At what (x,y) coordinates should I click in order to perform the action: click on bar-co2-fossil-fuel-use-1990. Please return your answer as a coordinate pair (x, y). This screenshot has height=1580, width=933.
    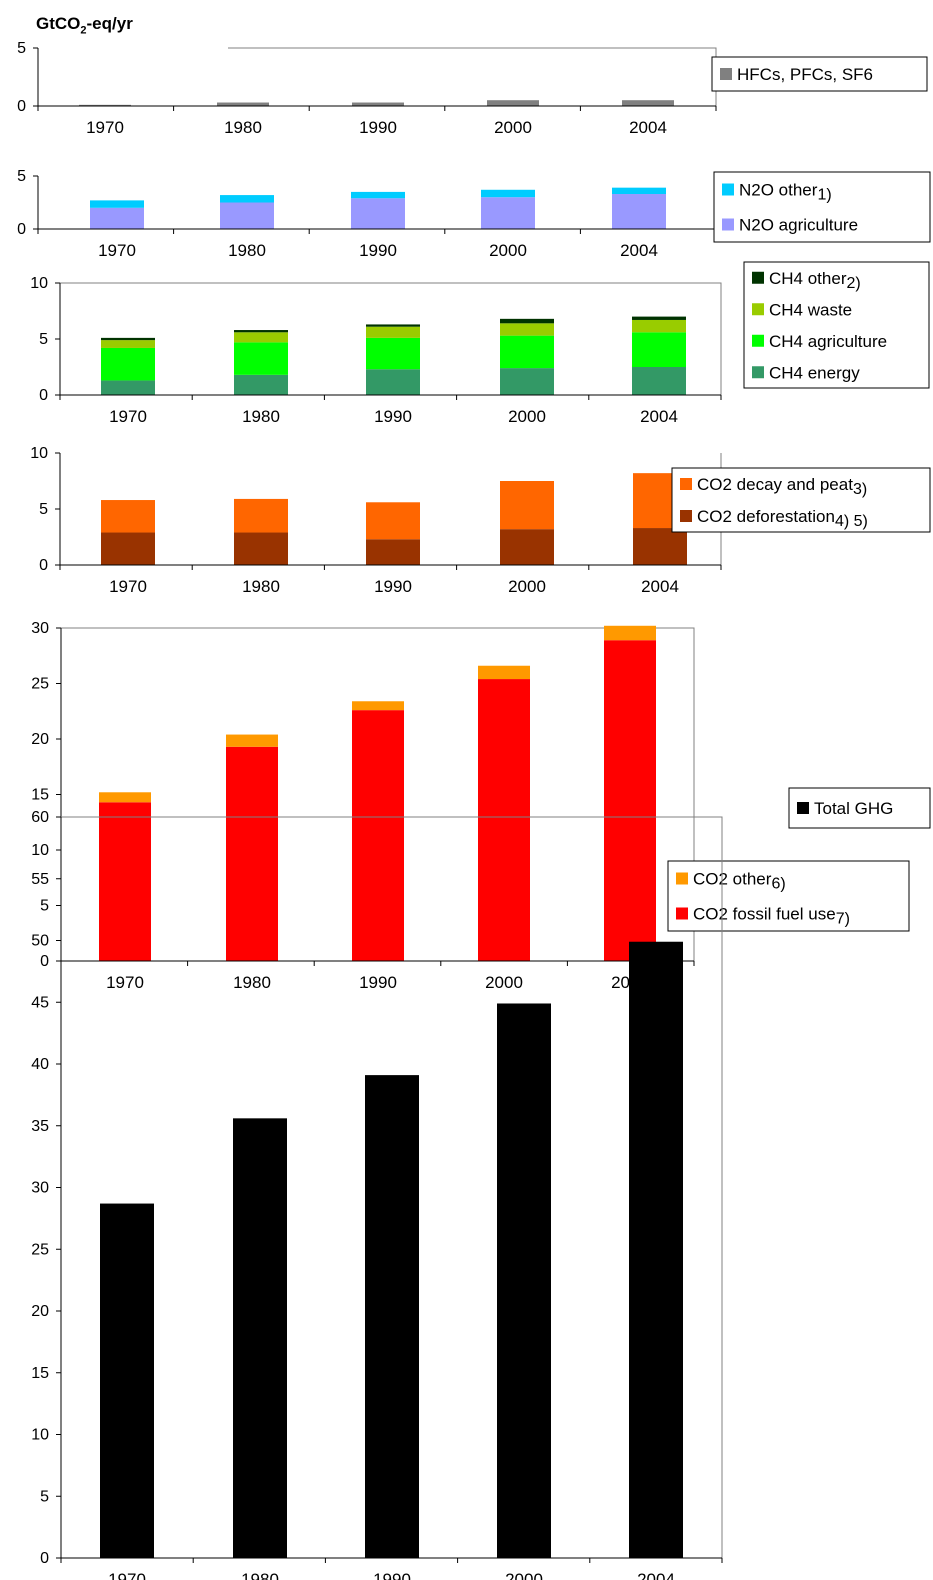
    Looking at the image, I should click on (378, 835).